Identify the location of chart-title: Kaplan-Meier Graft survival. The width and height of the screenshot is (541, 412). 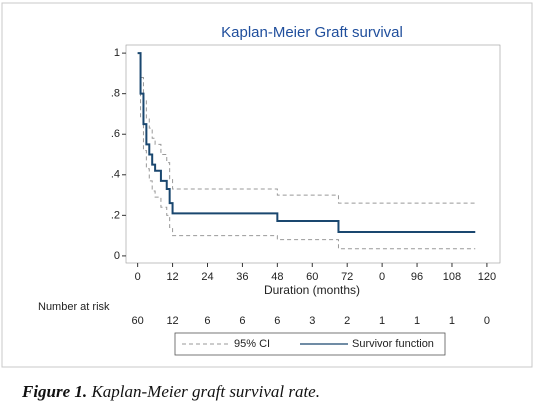
(312, 32).